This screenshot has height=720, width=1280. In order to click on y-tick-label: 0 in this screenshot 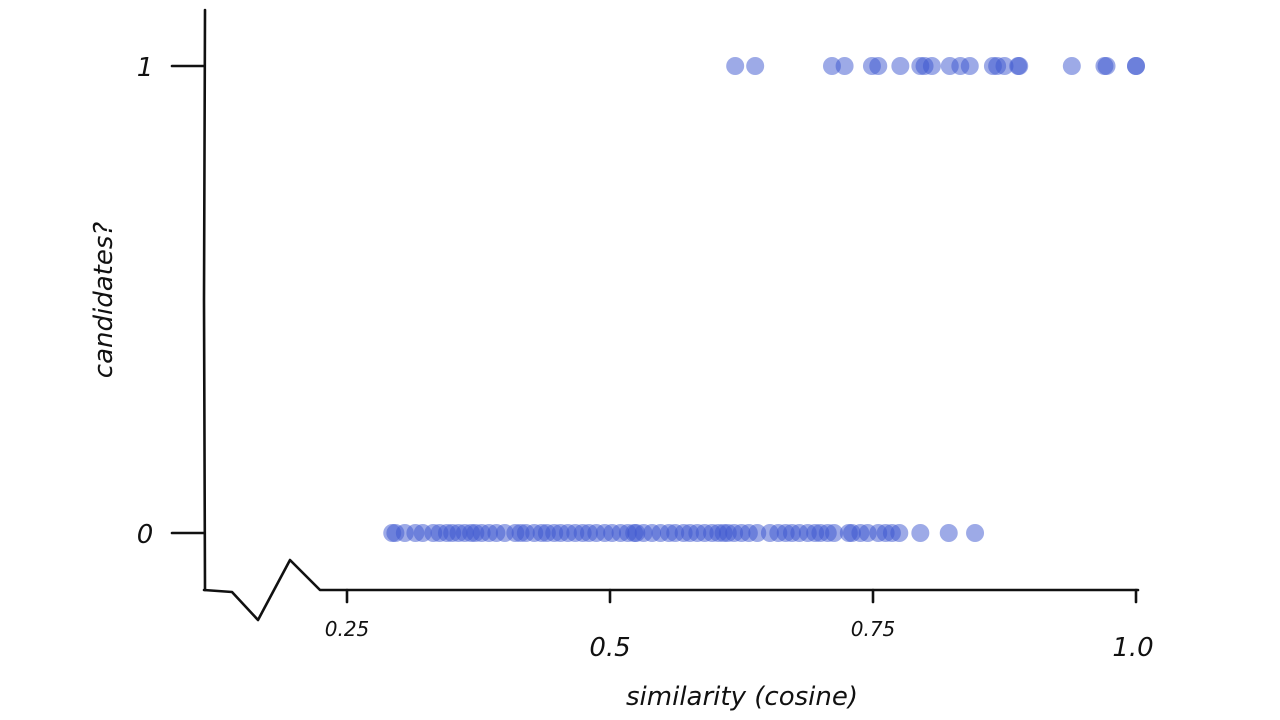, I will do `click(145, 535)`.